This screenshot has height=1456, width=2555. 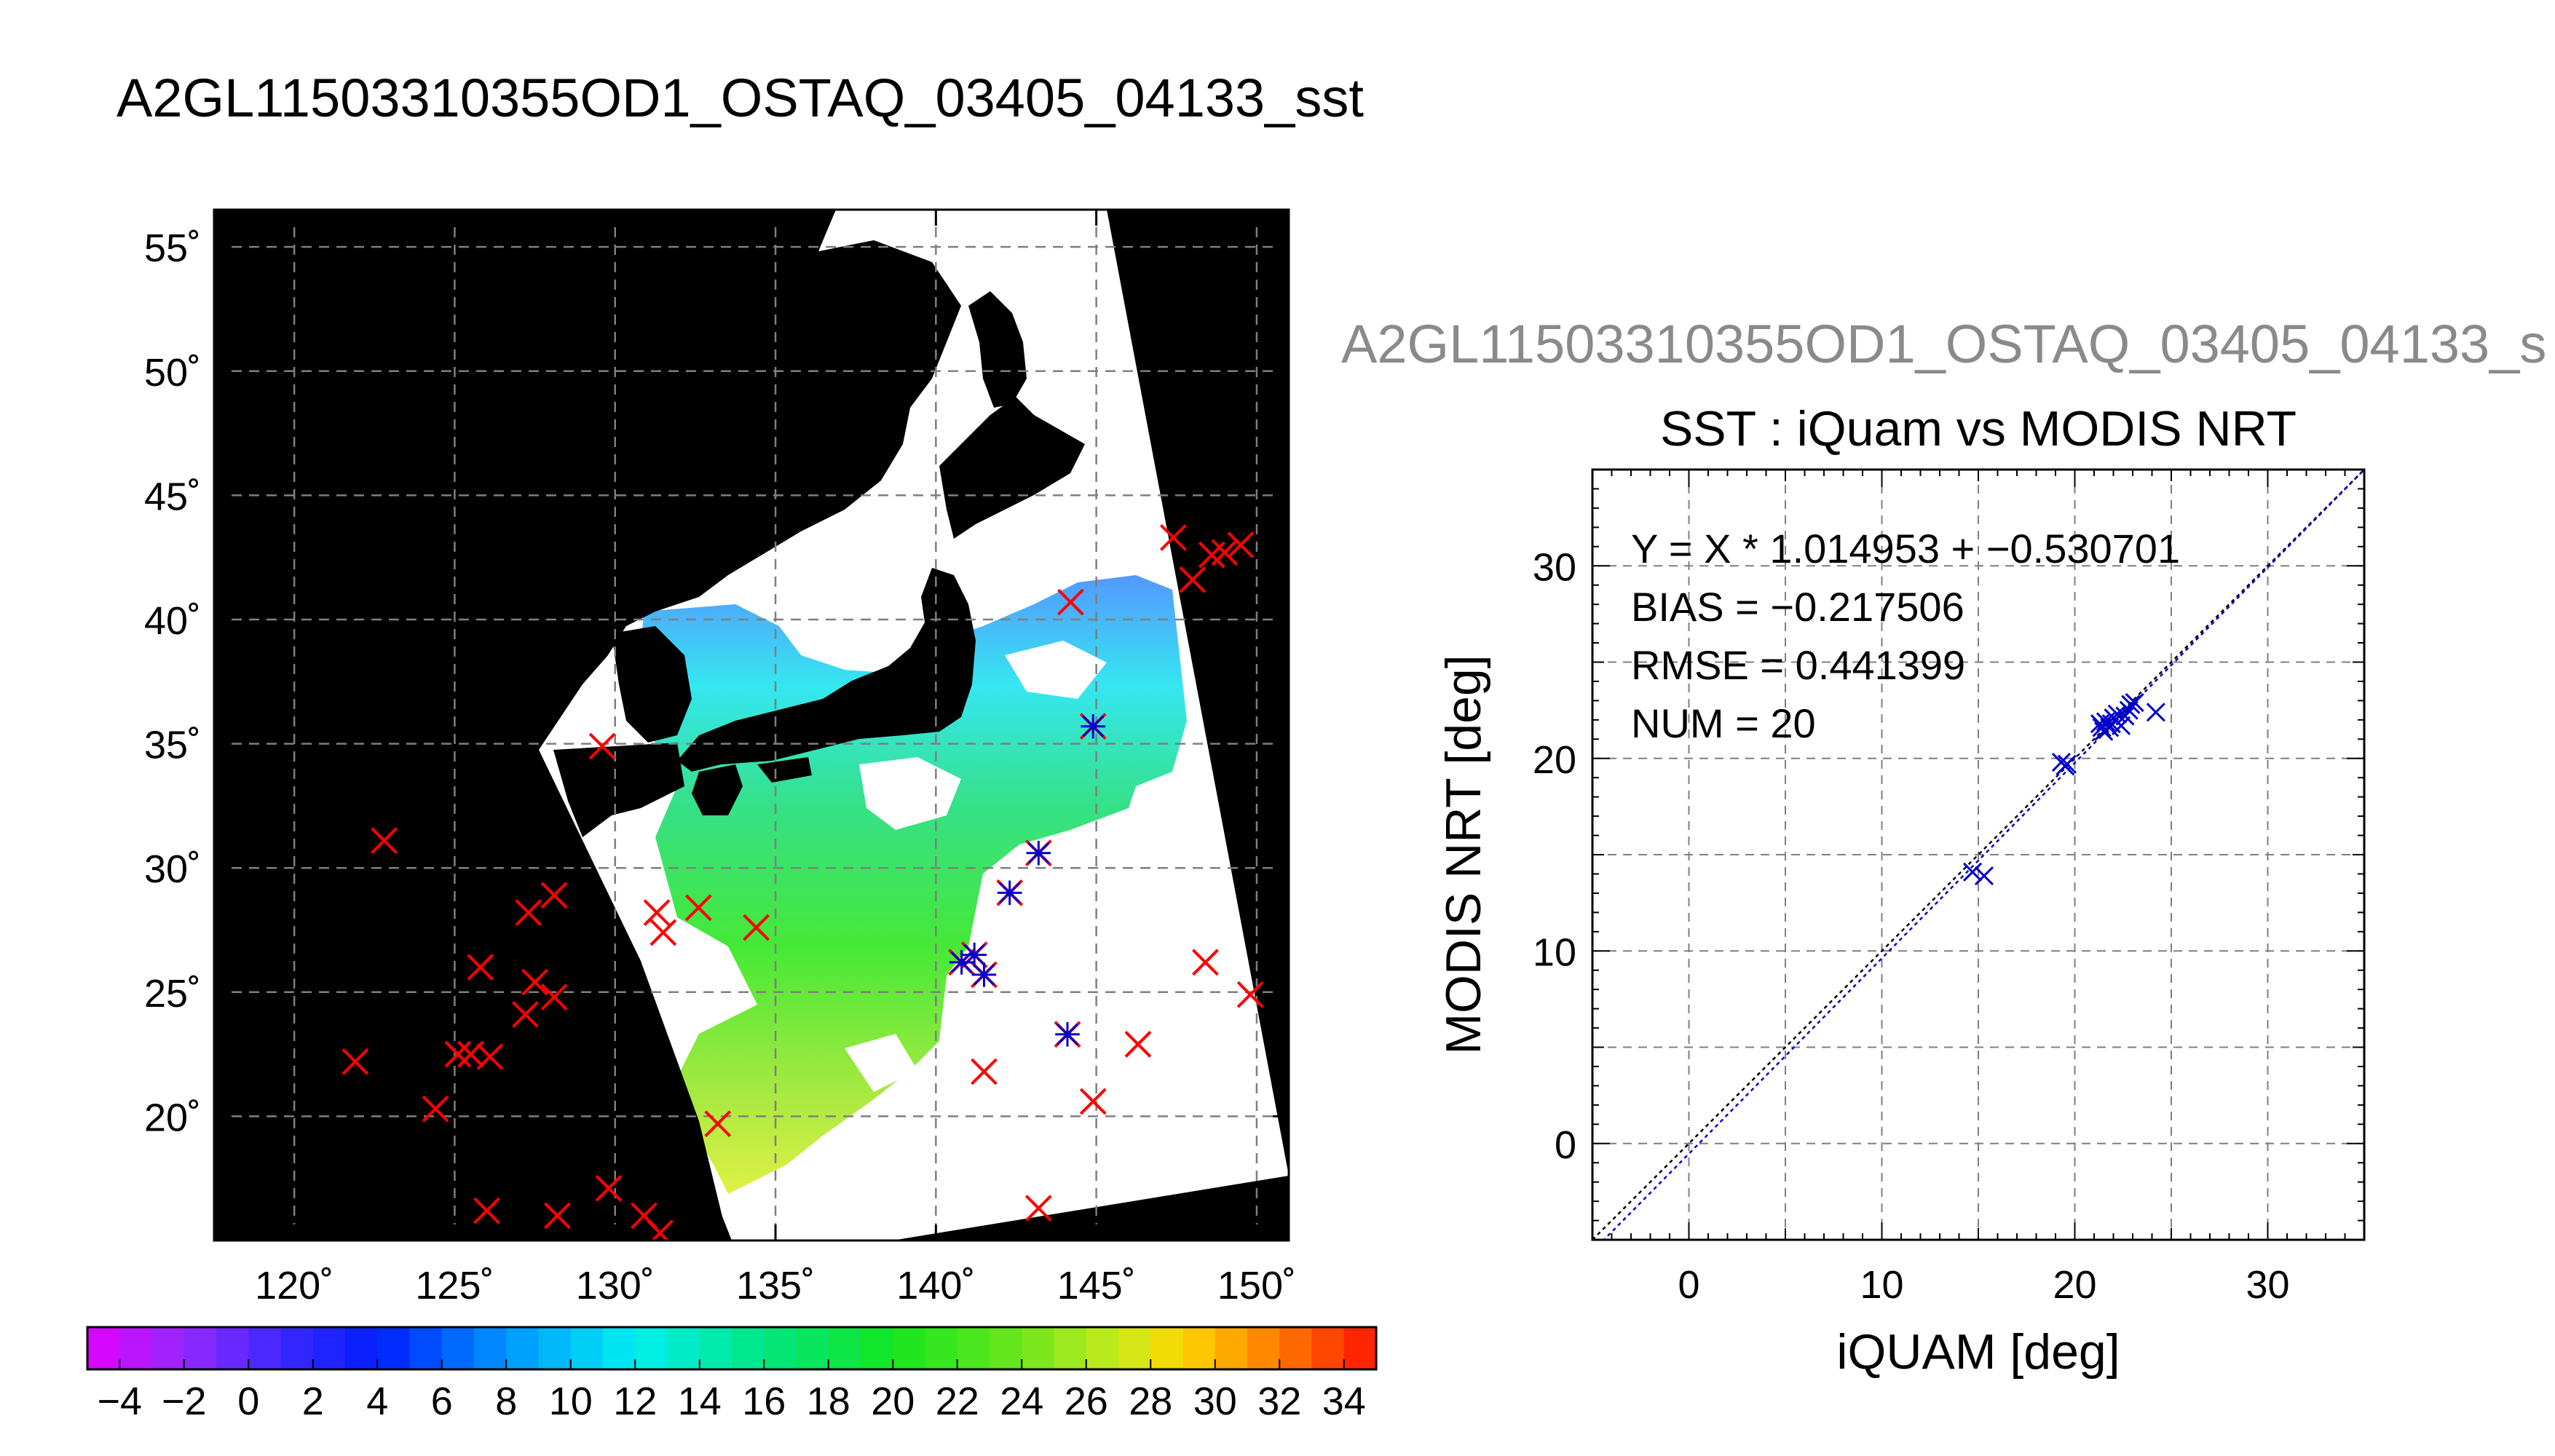 I want to click on land-hokkaido, so click(x=1012, y=468).